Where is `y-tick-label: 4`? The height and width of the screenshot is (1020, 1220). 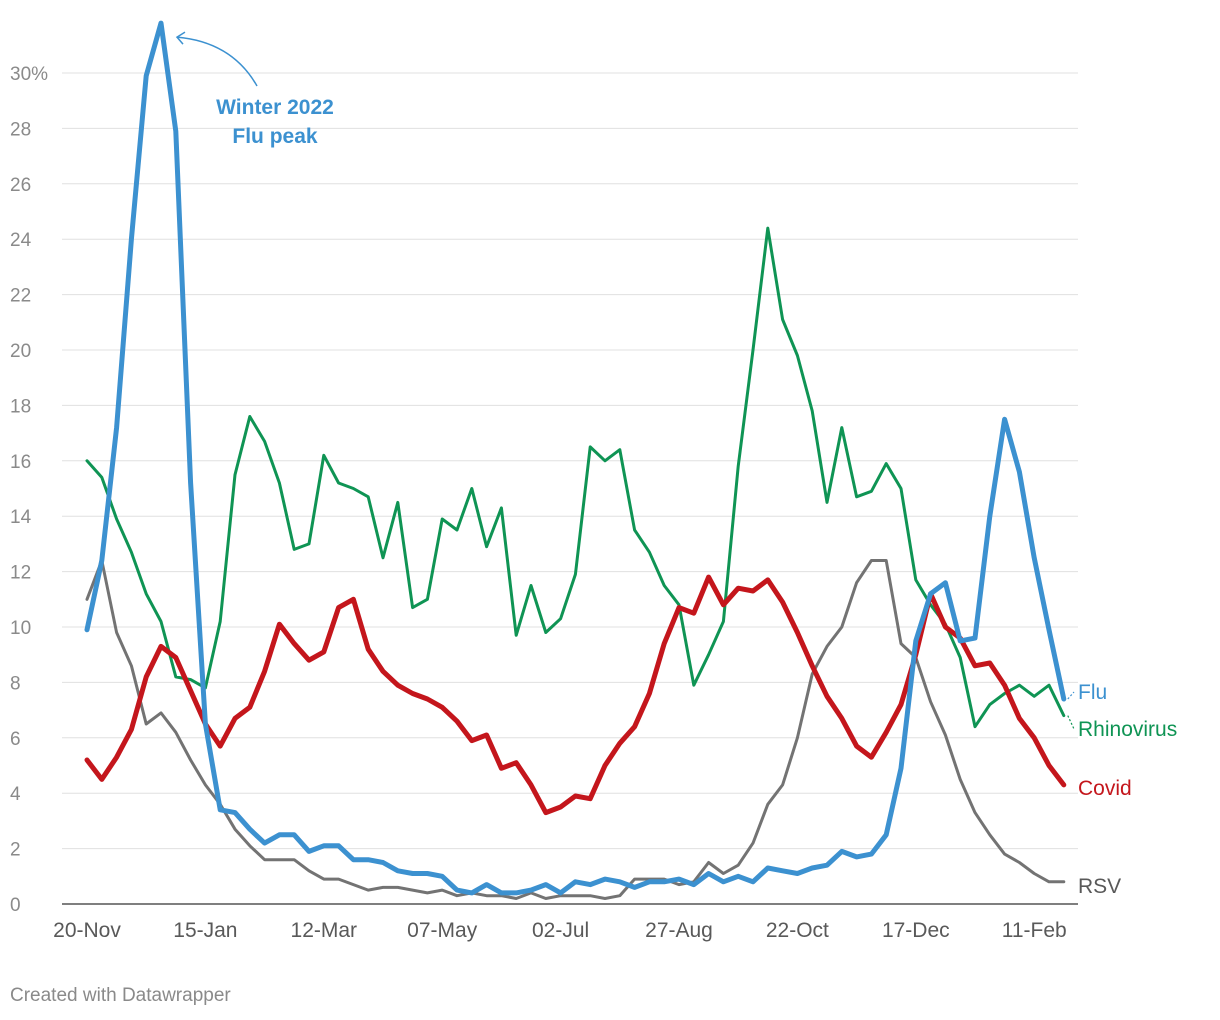
y-tick-label: 4 is located at coordinates (15, 794).